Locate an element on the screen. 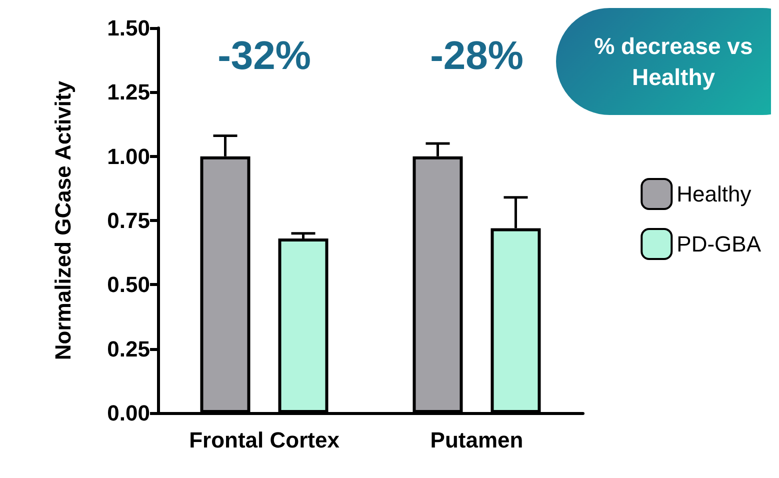  x-tick-label: Putamen is located at coordinates (477, 440).